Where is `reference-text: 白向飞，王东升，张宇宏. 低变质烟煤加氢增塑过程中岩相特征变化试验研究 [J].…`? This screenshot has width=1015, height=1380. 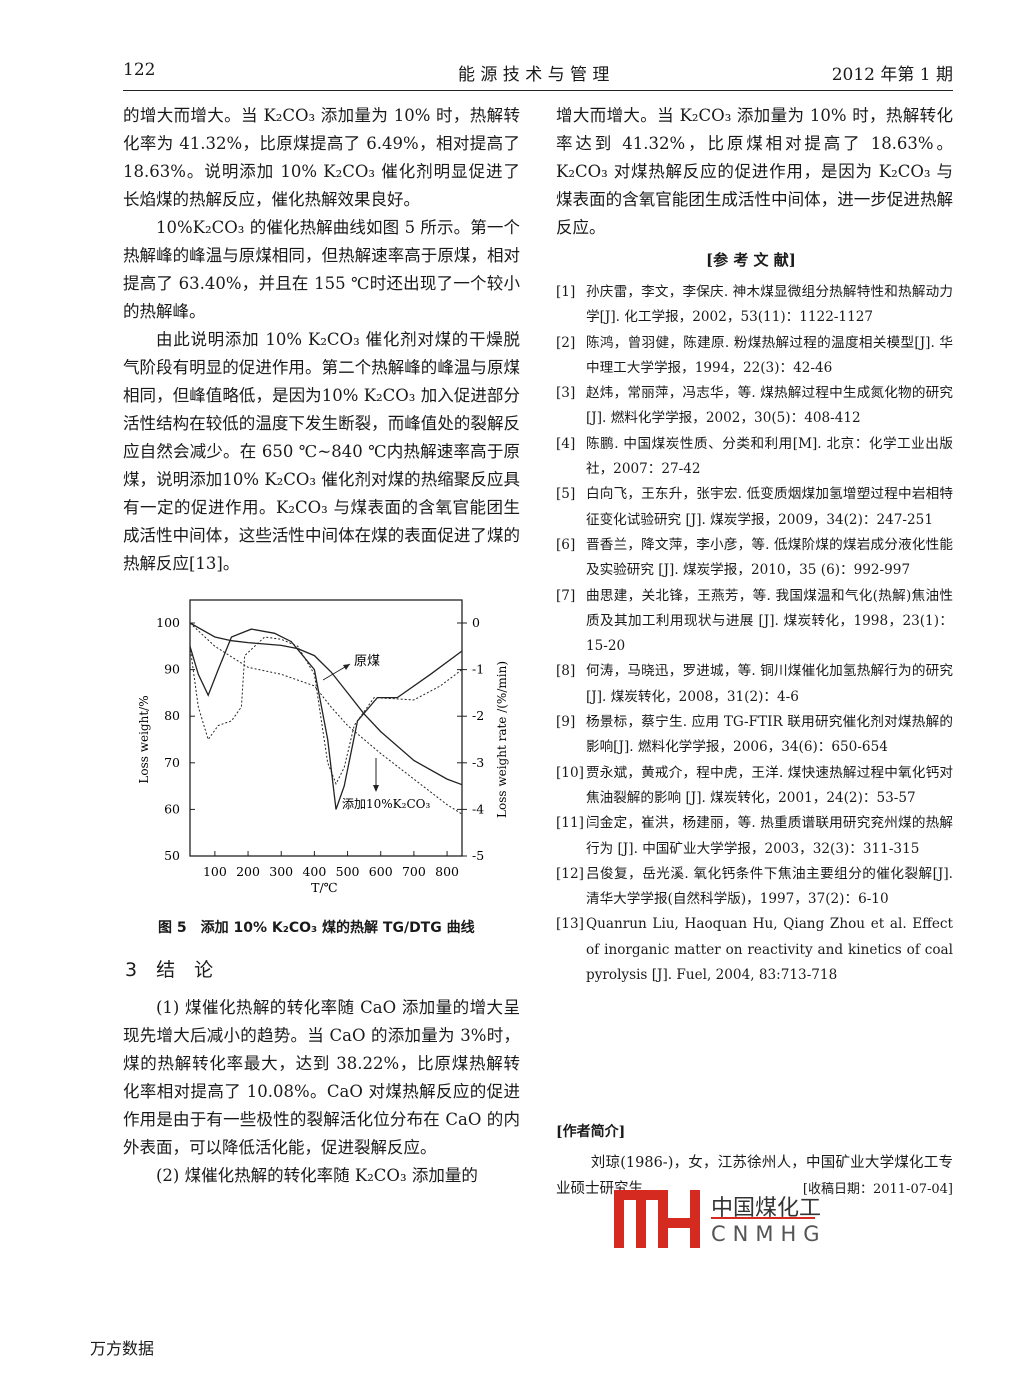 reference-text: 白向飞，王东升，张宇宏. 低变质烟煤加氢增塑过程中岩相特征变化试验研究 [J].… is located at coordinates (769, 507).